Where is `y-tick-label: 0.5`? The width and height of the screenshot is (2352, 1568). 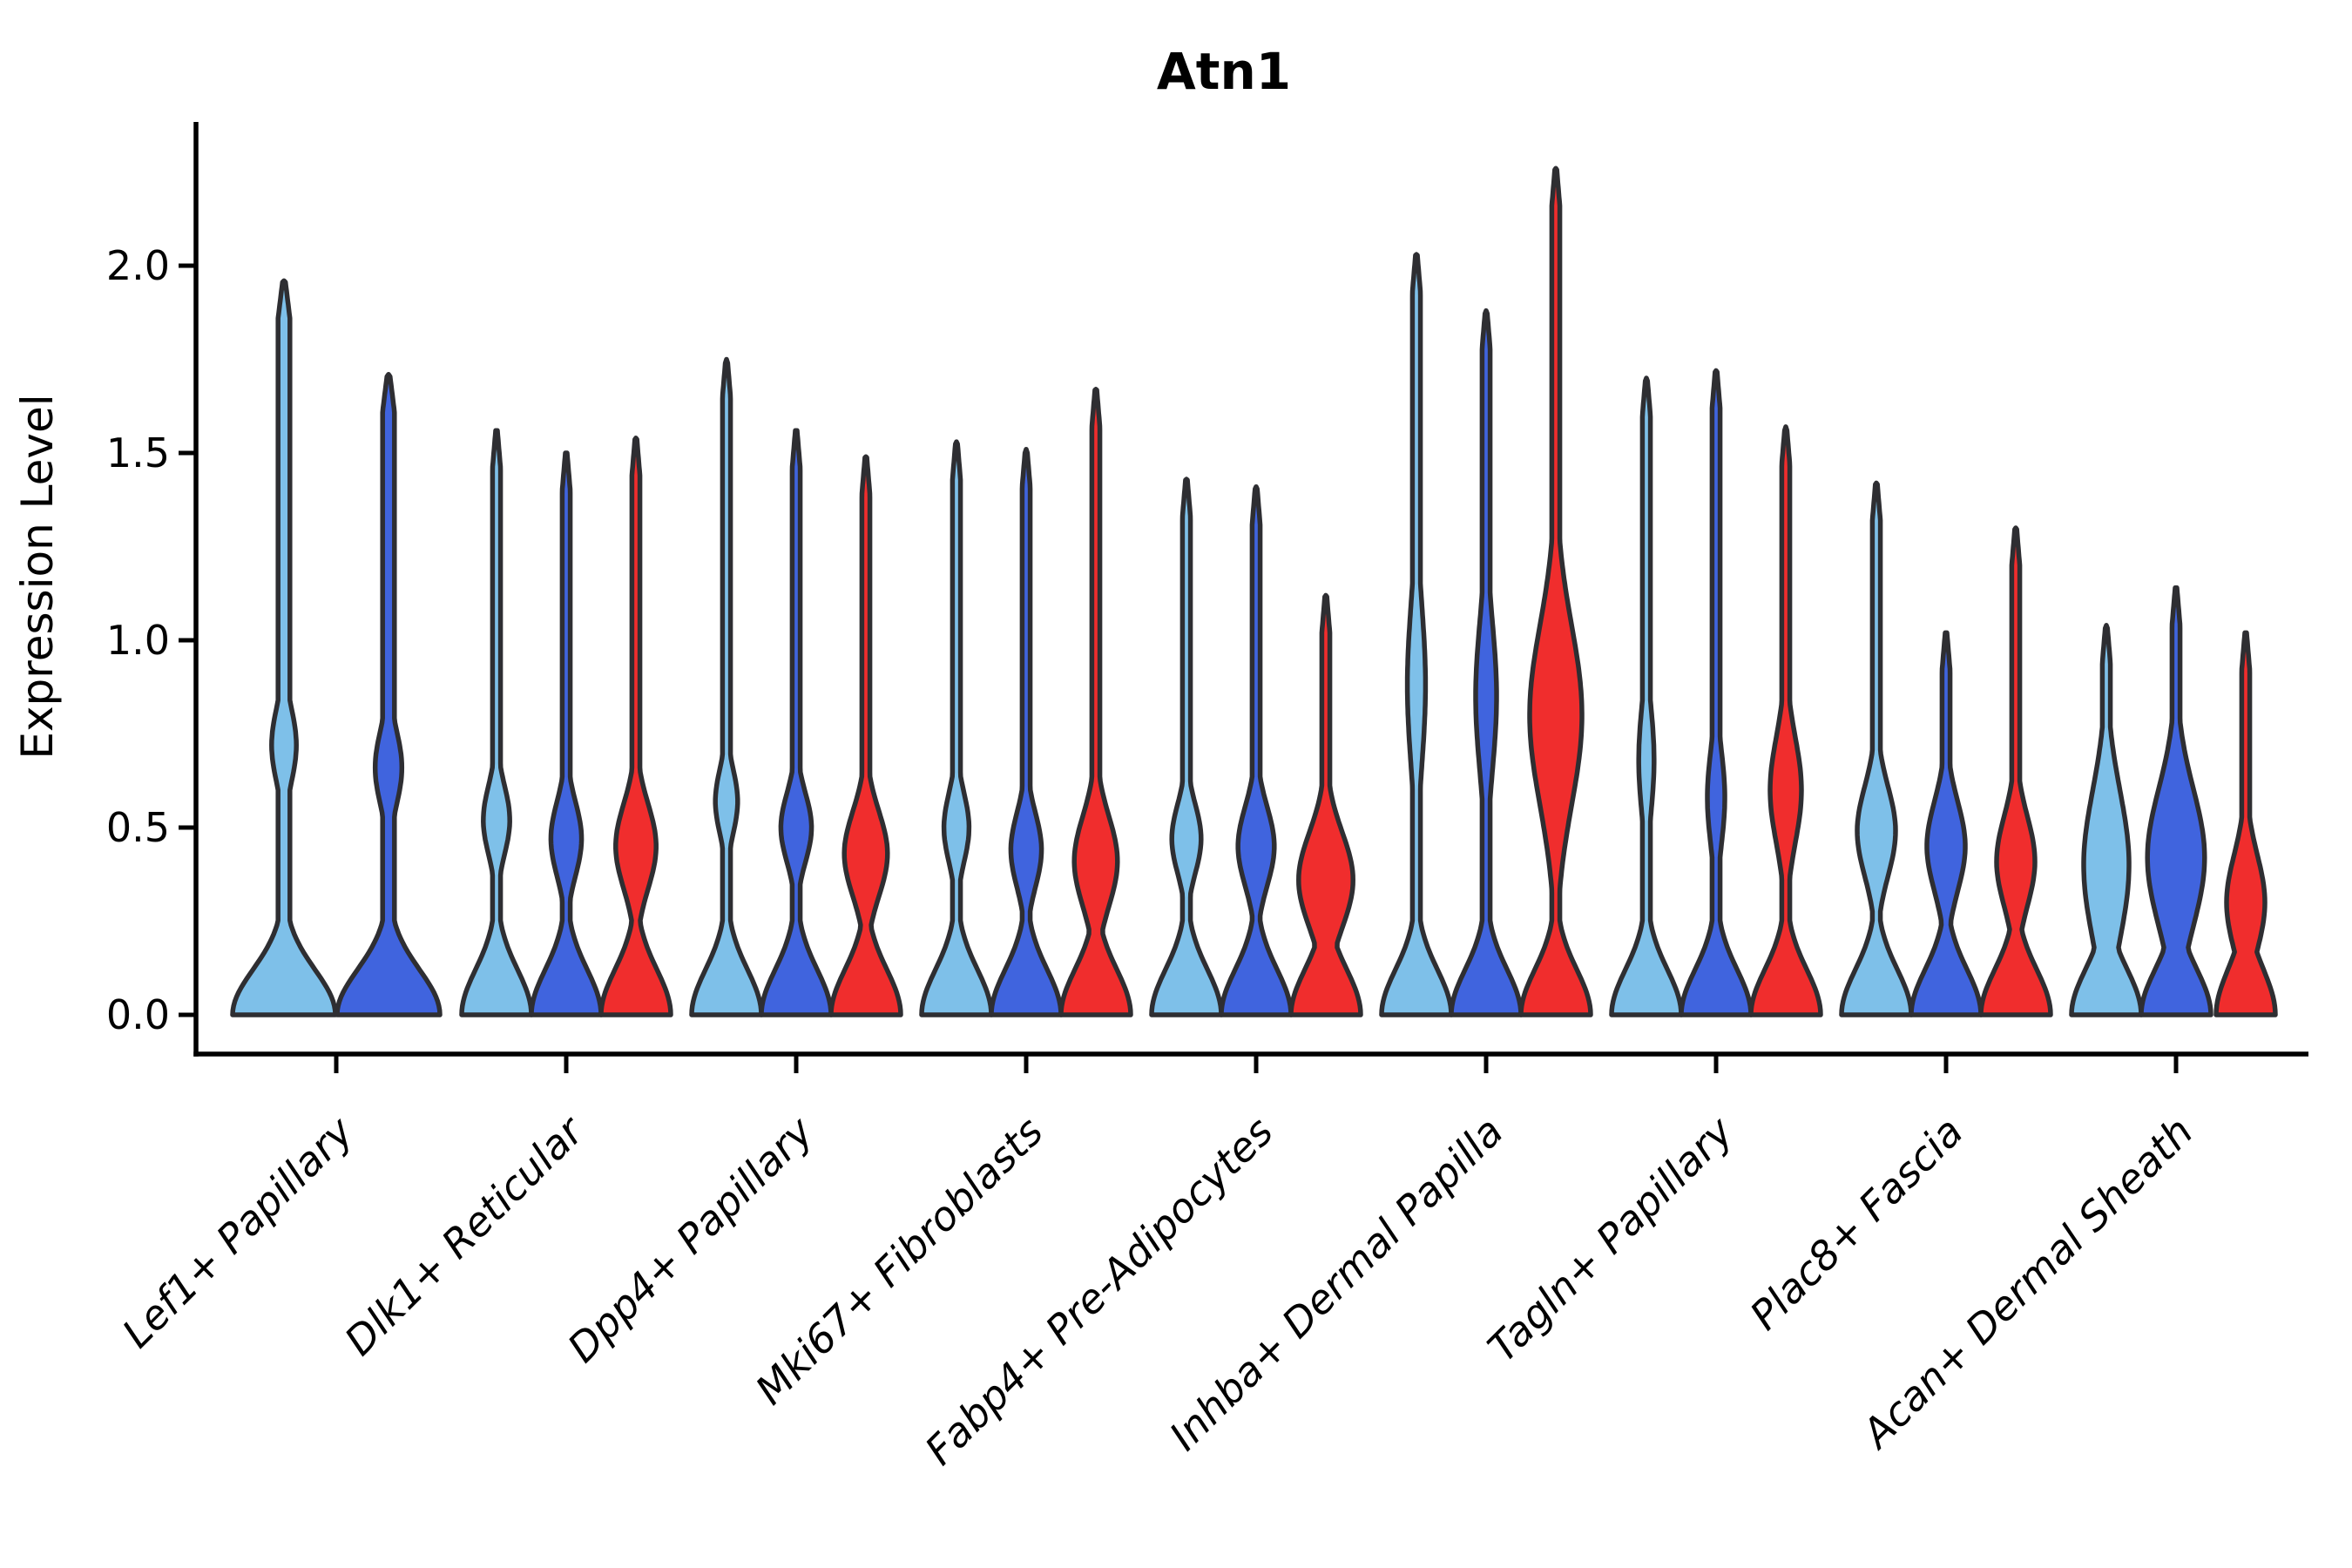 y-tick-label: 0.5 is located at coordinates (138, 827).